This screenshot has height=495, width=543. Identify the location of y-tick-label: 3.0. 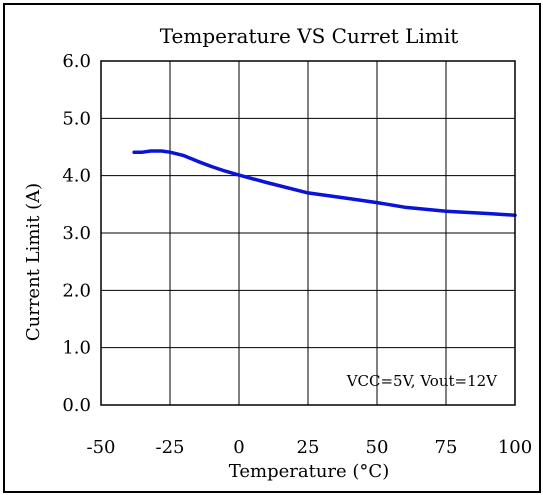
(76, 233).